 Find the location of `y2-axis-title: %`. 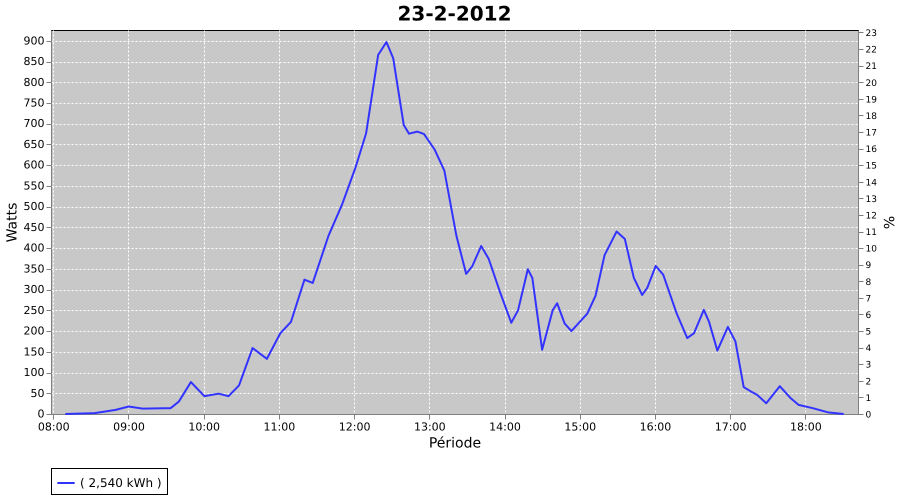

y2-axis-title: % is located at coordinates (888, 223).